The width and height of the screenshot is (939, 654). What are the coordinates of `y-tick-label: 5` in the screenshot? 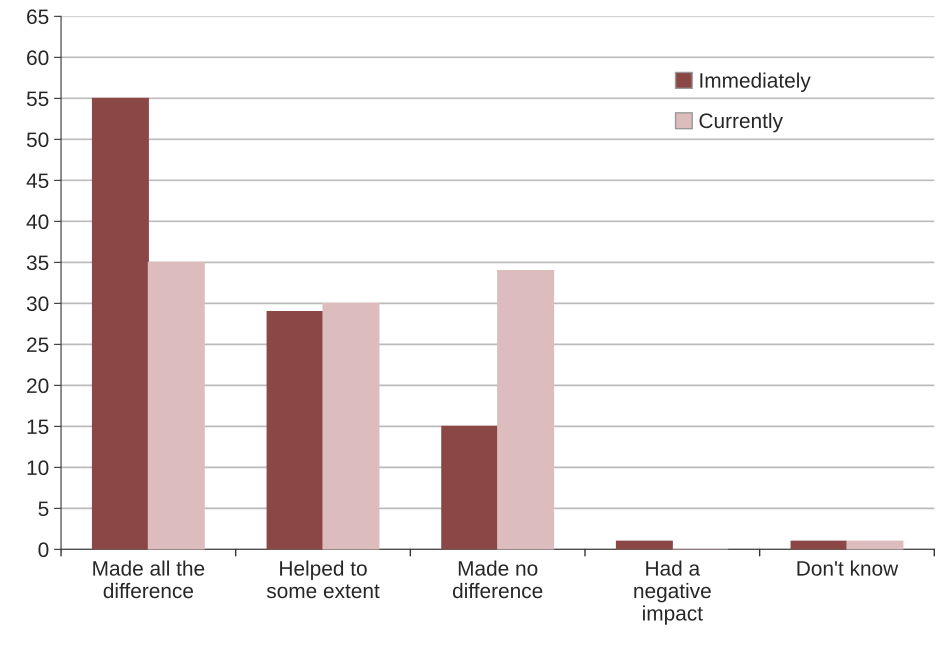 It's located at (43, 509).